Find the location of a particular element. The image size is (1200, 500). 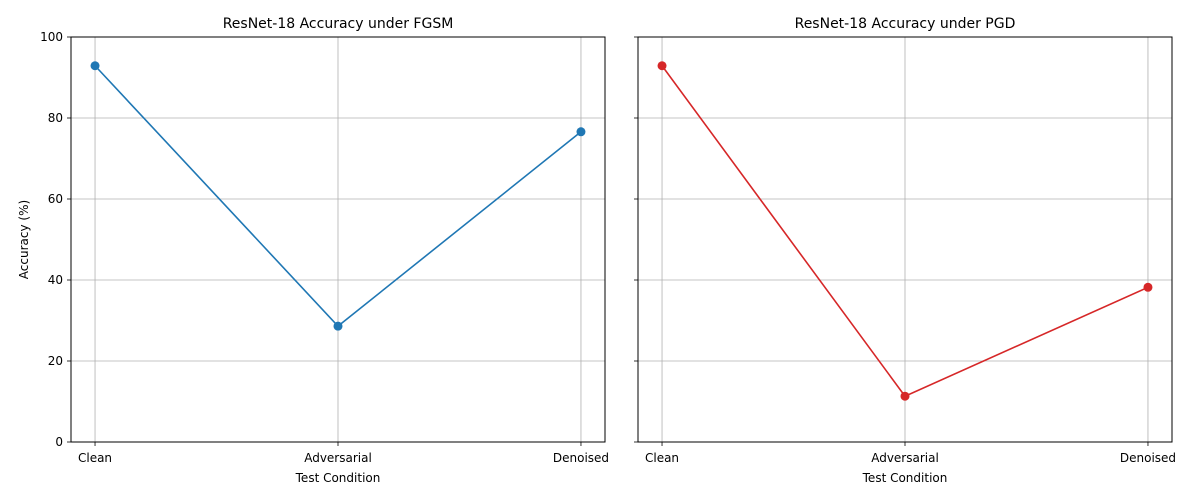

y-axis-label: Accuracy (%) is located at coordinates (24, 239).